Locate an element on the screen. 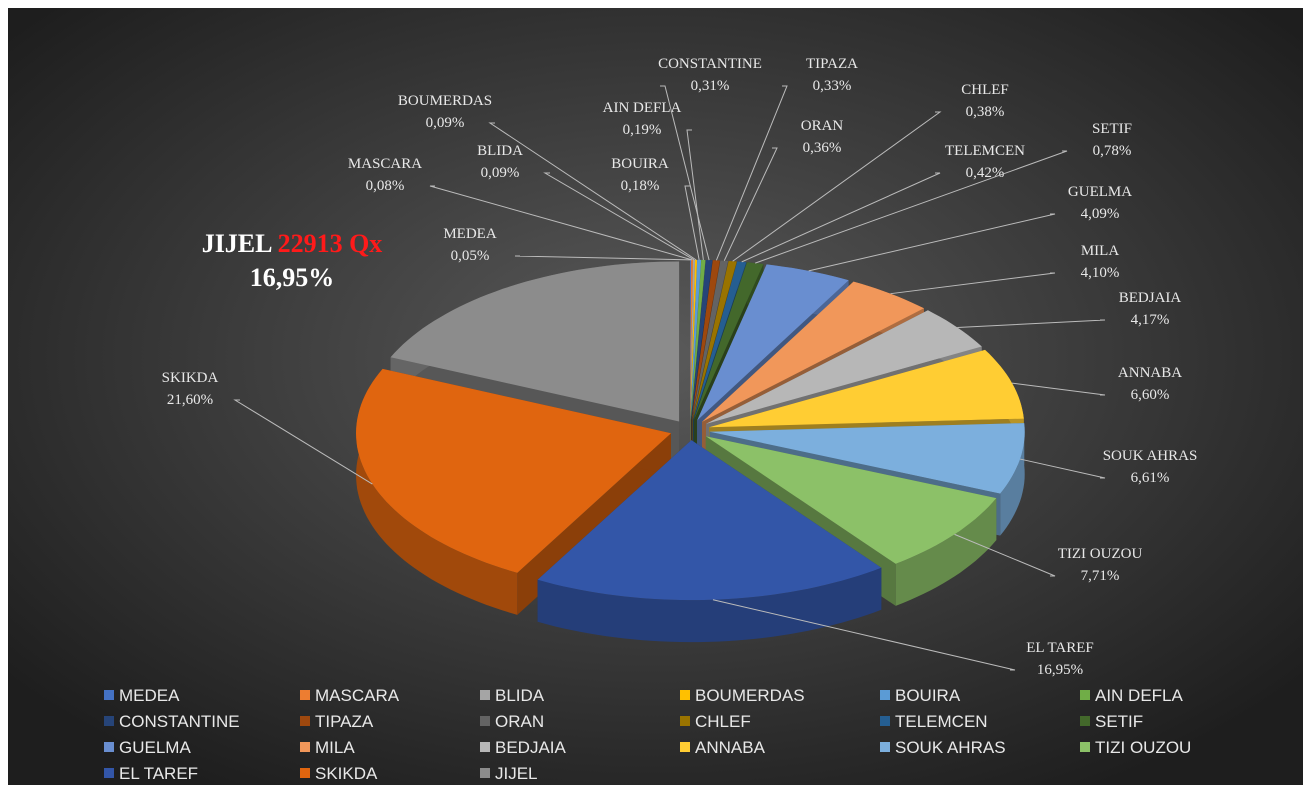  value-label: 0,31% is located at coordinates (710, 86).